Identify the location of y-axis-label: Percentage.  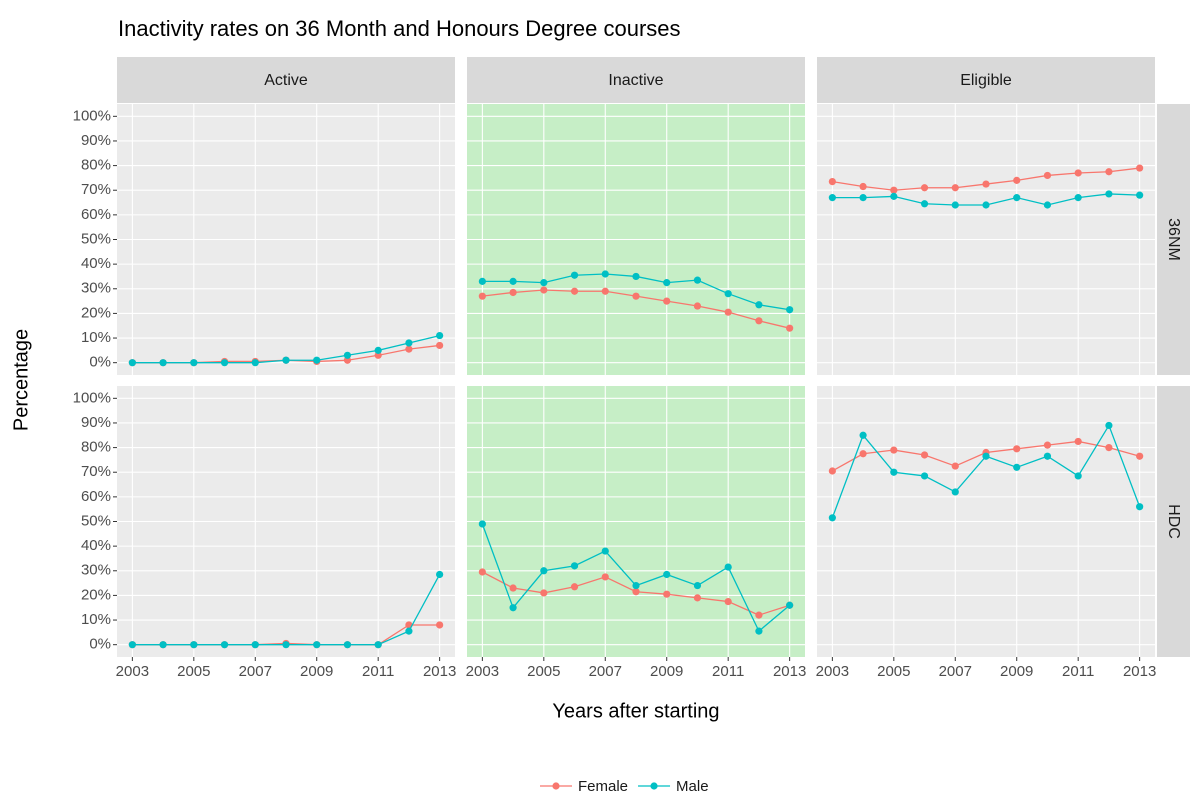
(21, 380).